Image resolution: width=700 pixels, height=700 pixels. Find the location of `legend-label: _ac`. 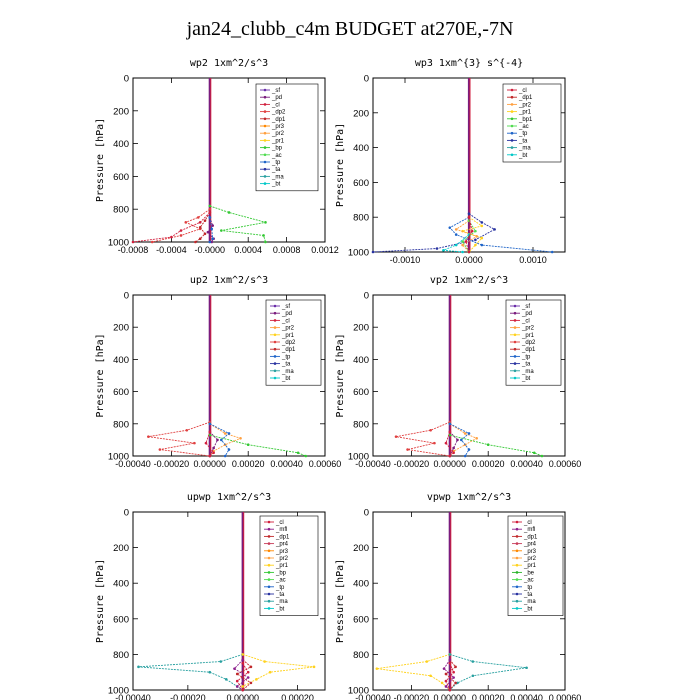

legend-label: _ac is located at coordinates (280, 581).